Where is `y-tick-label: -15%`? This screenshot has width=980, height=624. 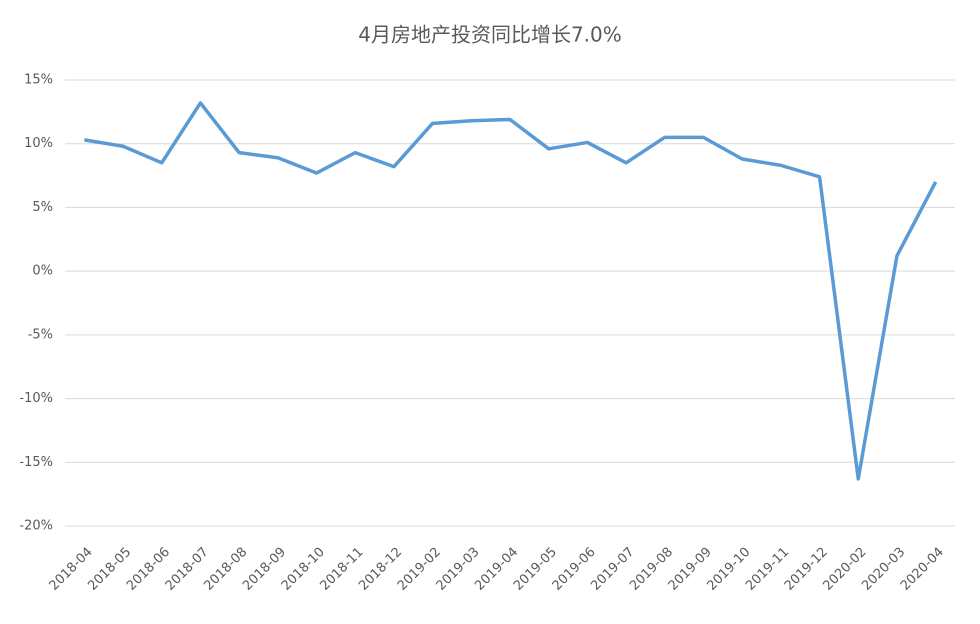 y-tick-label: -15% is located at coordinates (36, 462).